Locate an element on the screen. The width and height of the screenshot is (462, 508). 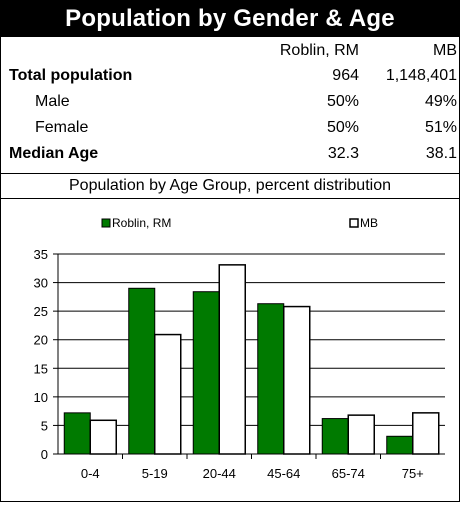
x-tick-label-0-4: 0-4 is located at coordinates (90, 473).